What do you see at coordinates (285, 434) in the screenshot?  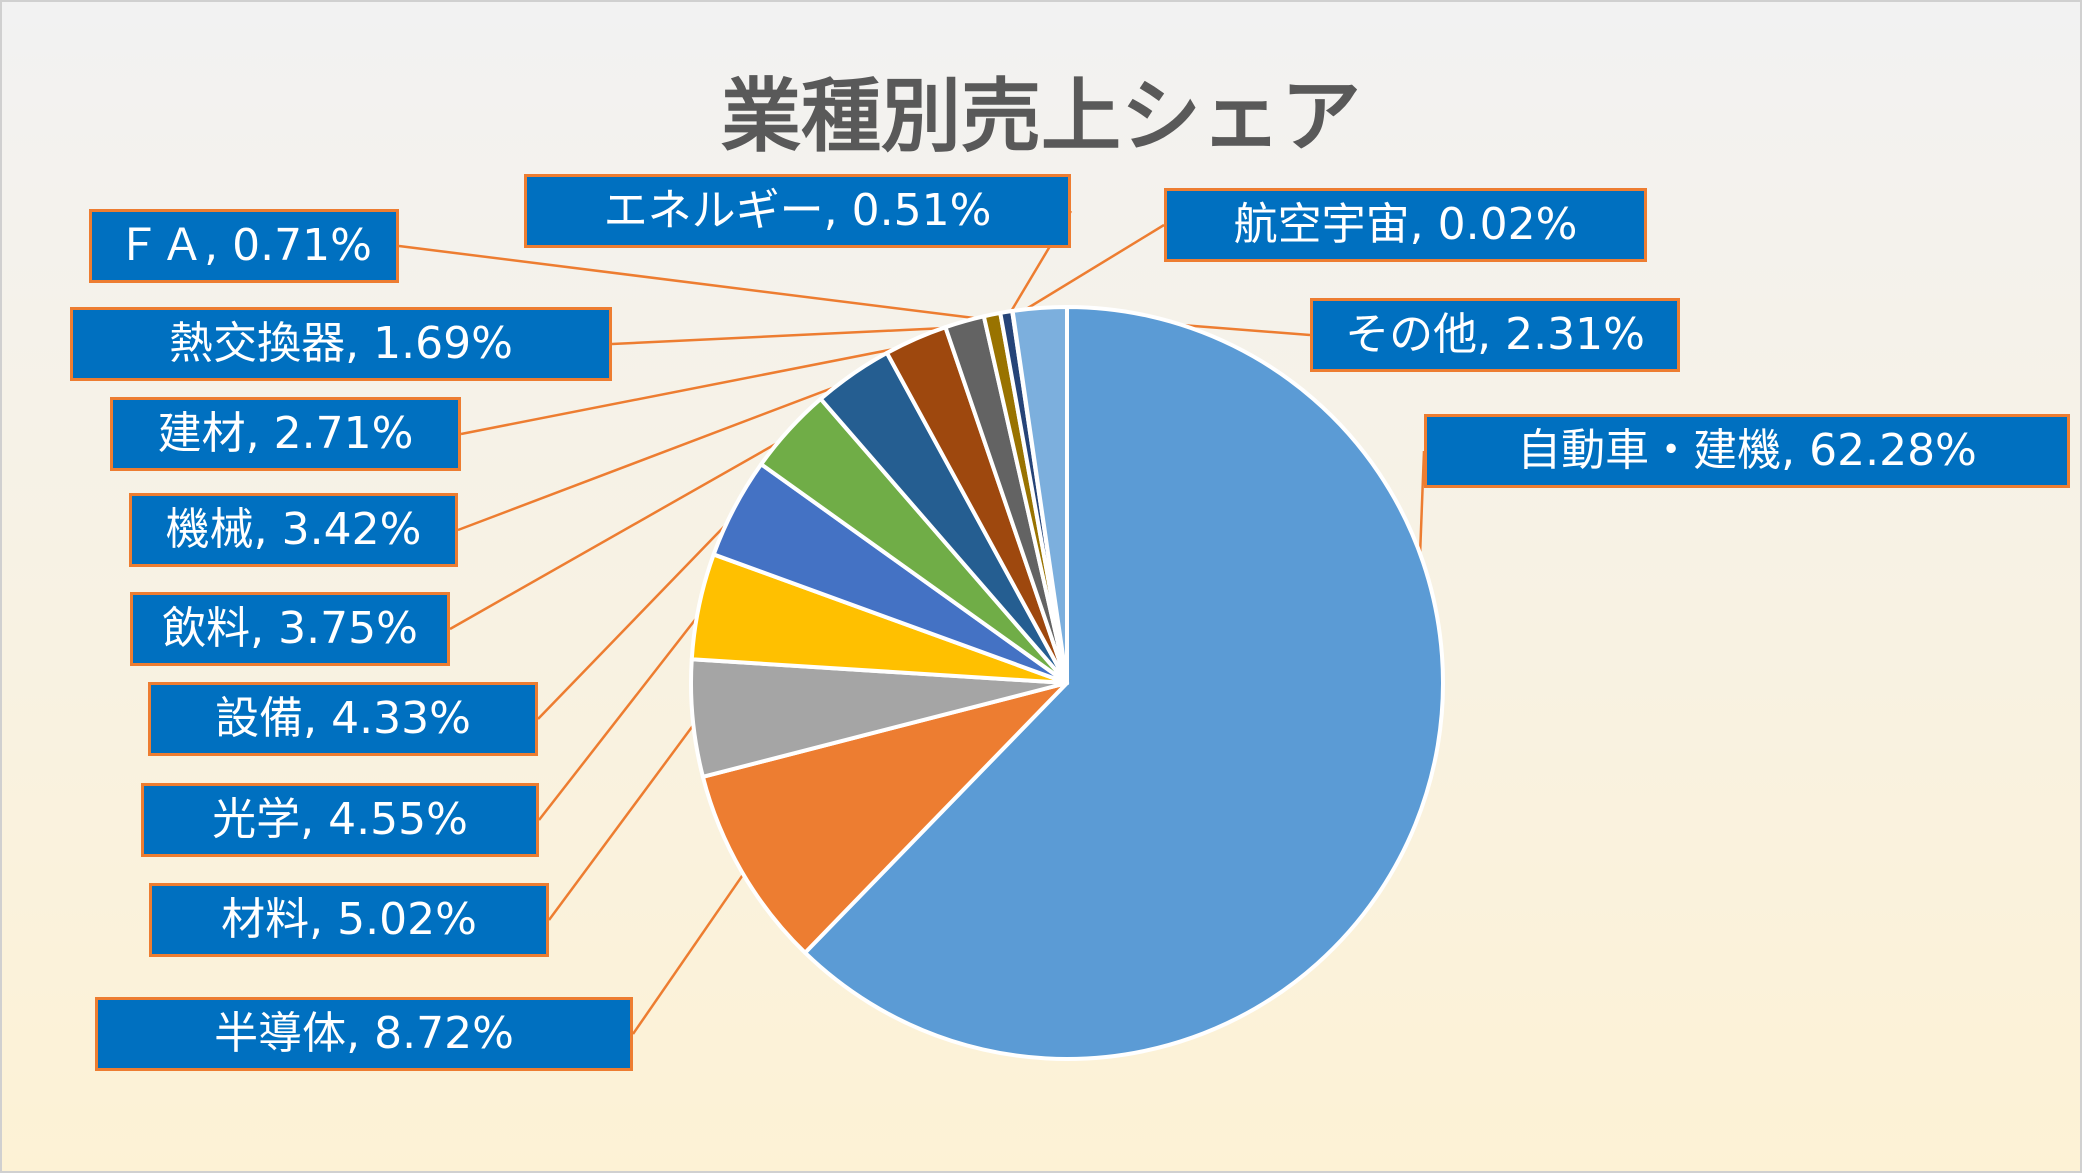 I see `data-label-建材: 建材, 2.71%` at bounding box center [285, 434].